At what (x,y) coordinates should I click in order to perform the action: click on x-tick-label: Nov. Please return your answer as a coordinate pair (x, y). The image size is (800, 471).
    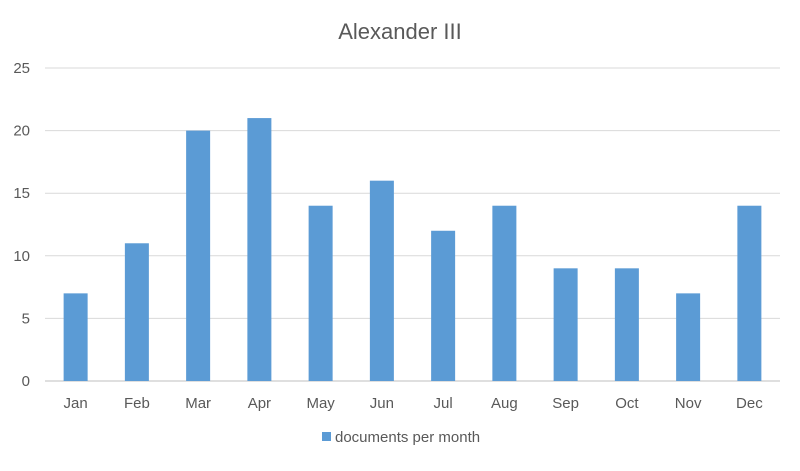
    Looking at the image, I should click on (688, 403).